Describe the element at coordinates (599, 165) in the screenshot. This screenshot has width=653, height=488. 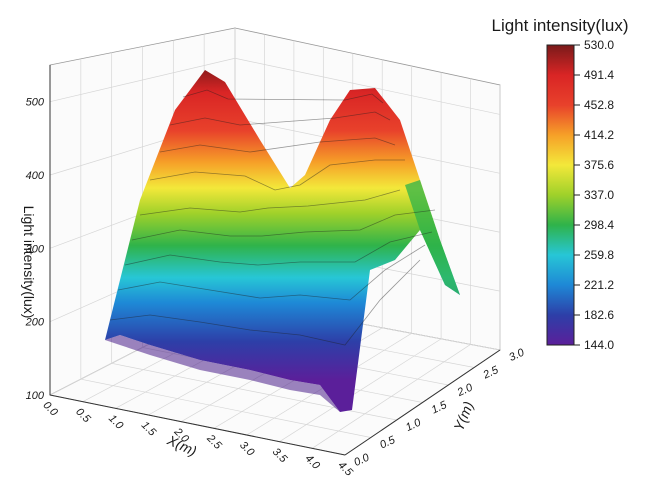
I see `colorbar-tick-label: 375.6` at that location.